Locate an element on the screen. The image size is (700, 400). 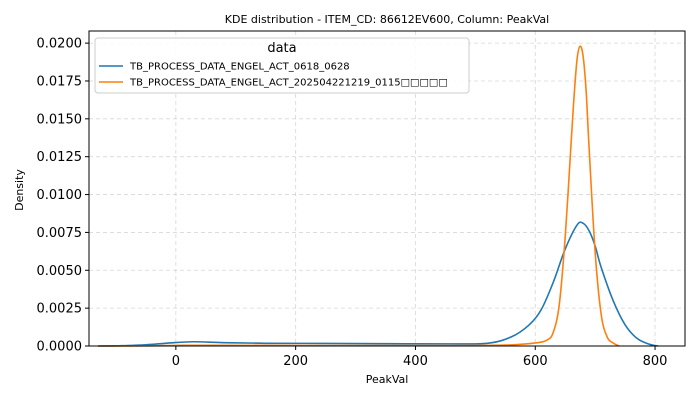
x-tick-label: 400 is located at coordinates (415, 361).